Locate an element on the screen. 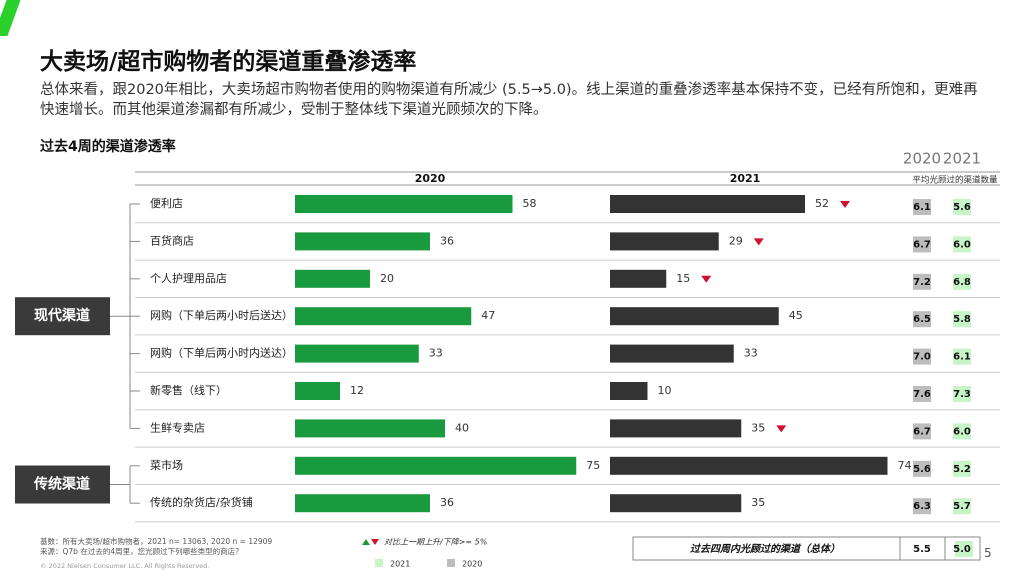 The image size is (1024, 576). table-value: 6.5 is located at coordinates (922, 319).